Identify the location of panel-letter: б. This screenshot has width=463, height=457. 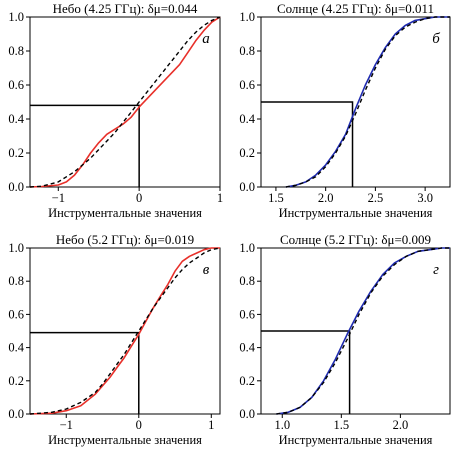
(436, 39).